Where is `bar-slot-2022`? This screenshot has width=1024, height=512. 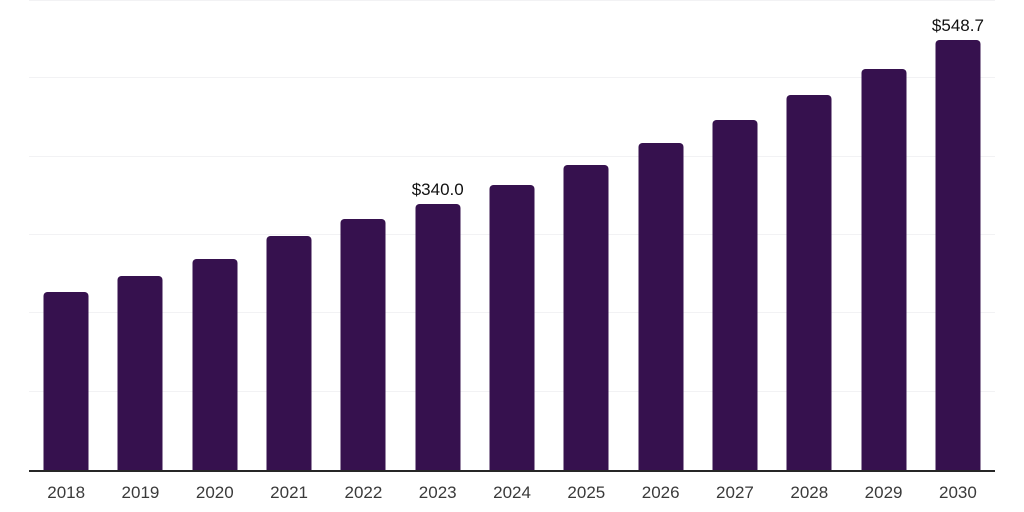 bar-slot-2022 is located at coordinates (363, 235).